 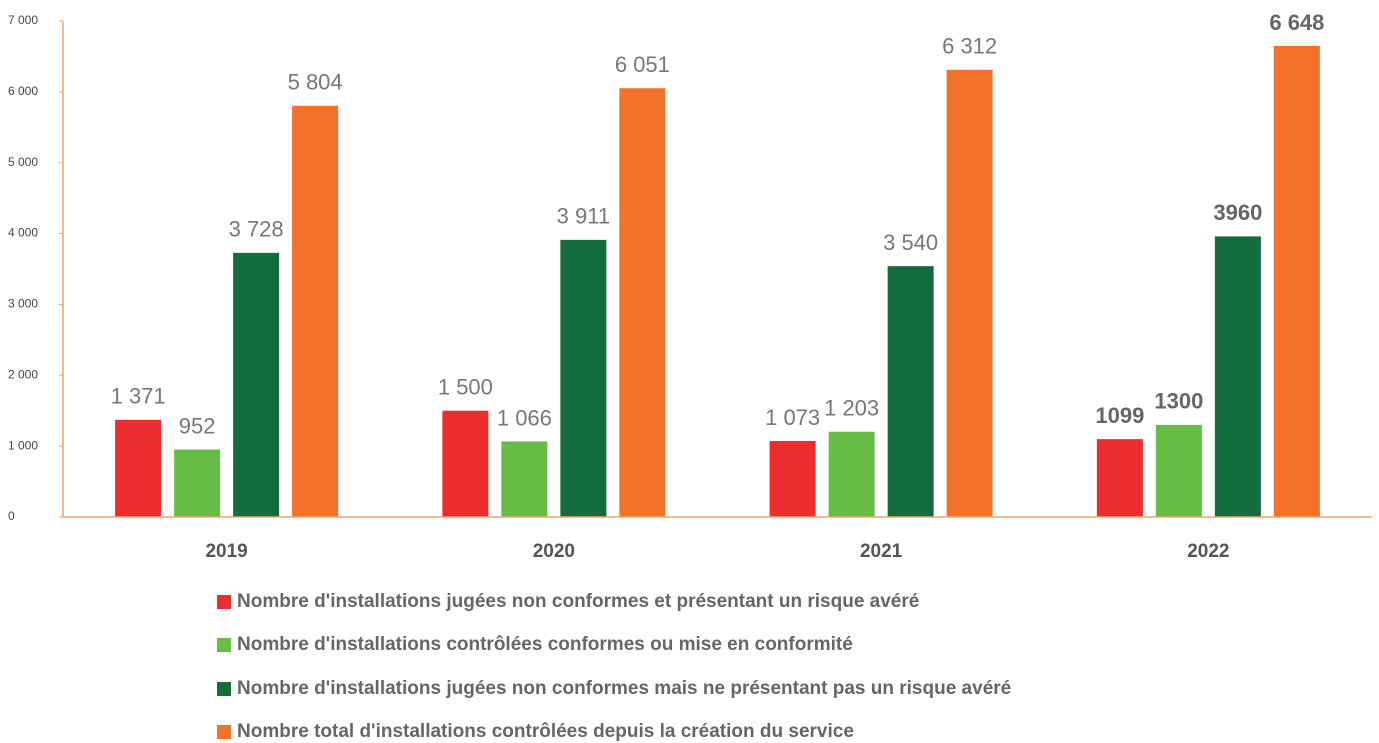 What do you see at coordinates (1178, 401) in the screenshot?
I see `value-label: 1300` at bounding box center [1178, 401].